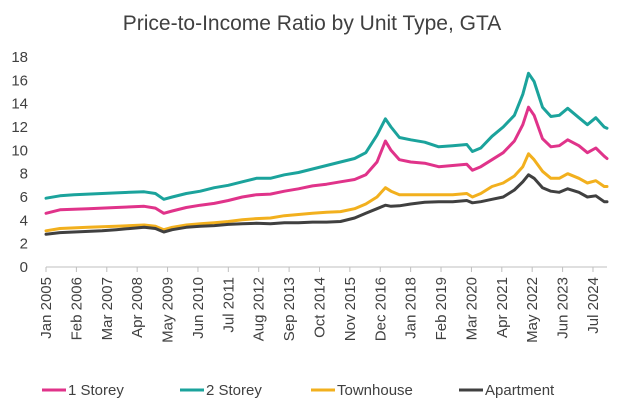  What do you see at coordinates (234, 390) in the screenshot?
I see `legend-label: 2 Storey` at bounding box center [234, 390].